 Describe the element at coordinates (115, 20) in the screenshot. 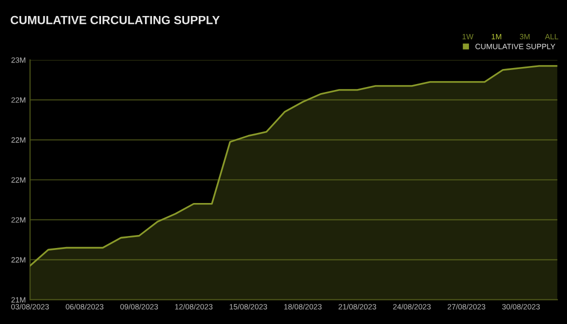

I see `chart-title: CUMULATIVE CIRCULATING SUPPLY` at that location.